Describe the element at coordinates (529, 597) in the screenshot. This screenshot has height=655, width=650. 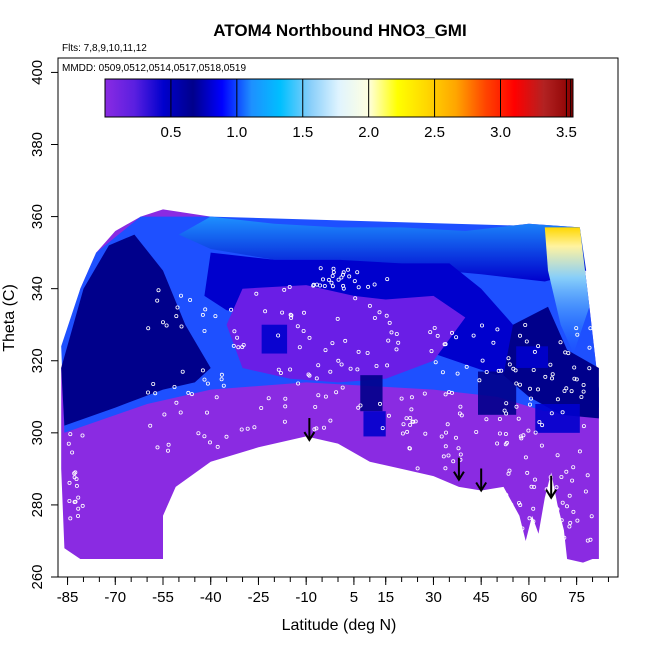
I see `x-tick-label: 60` at that location.